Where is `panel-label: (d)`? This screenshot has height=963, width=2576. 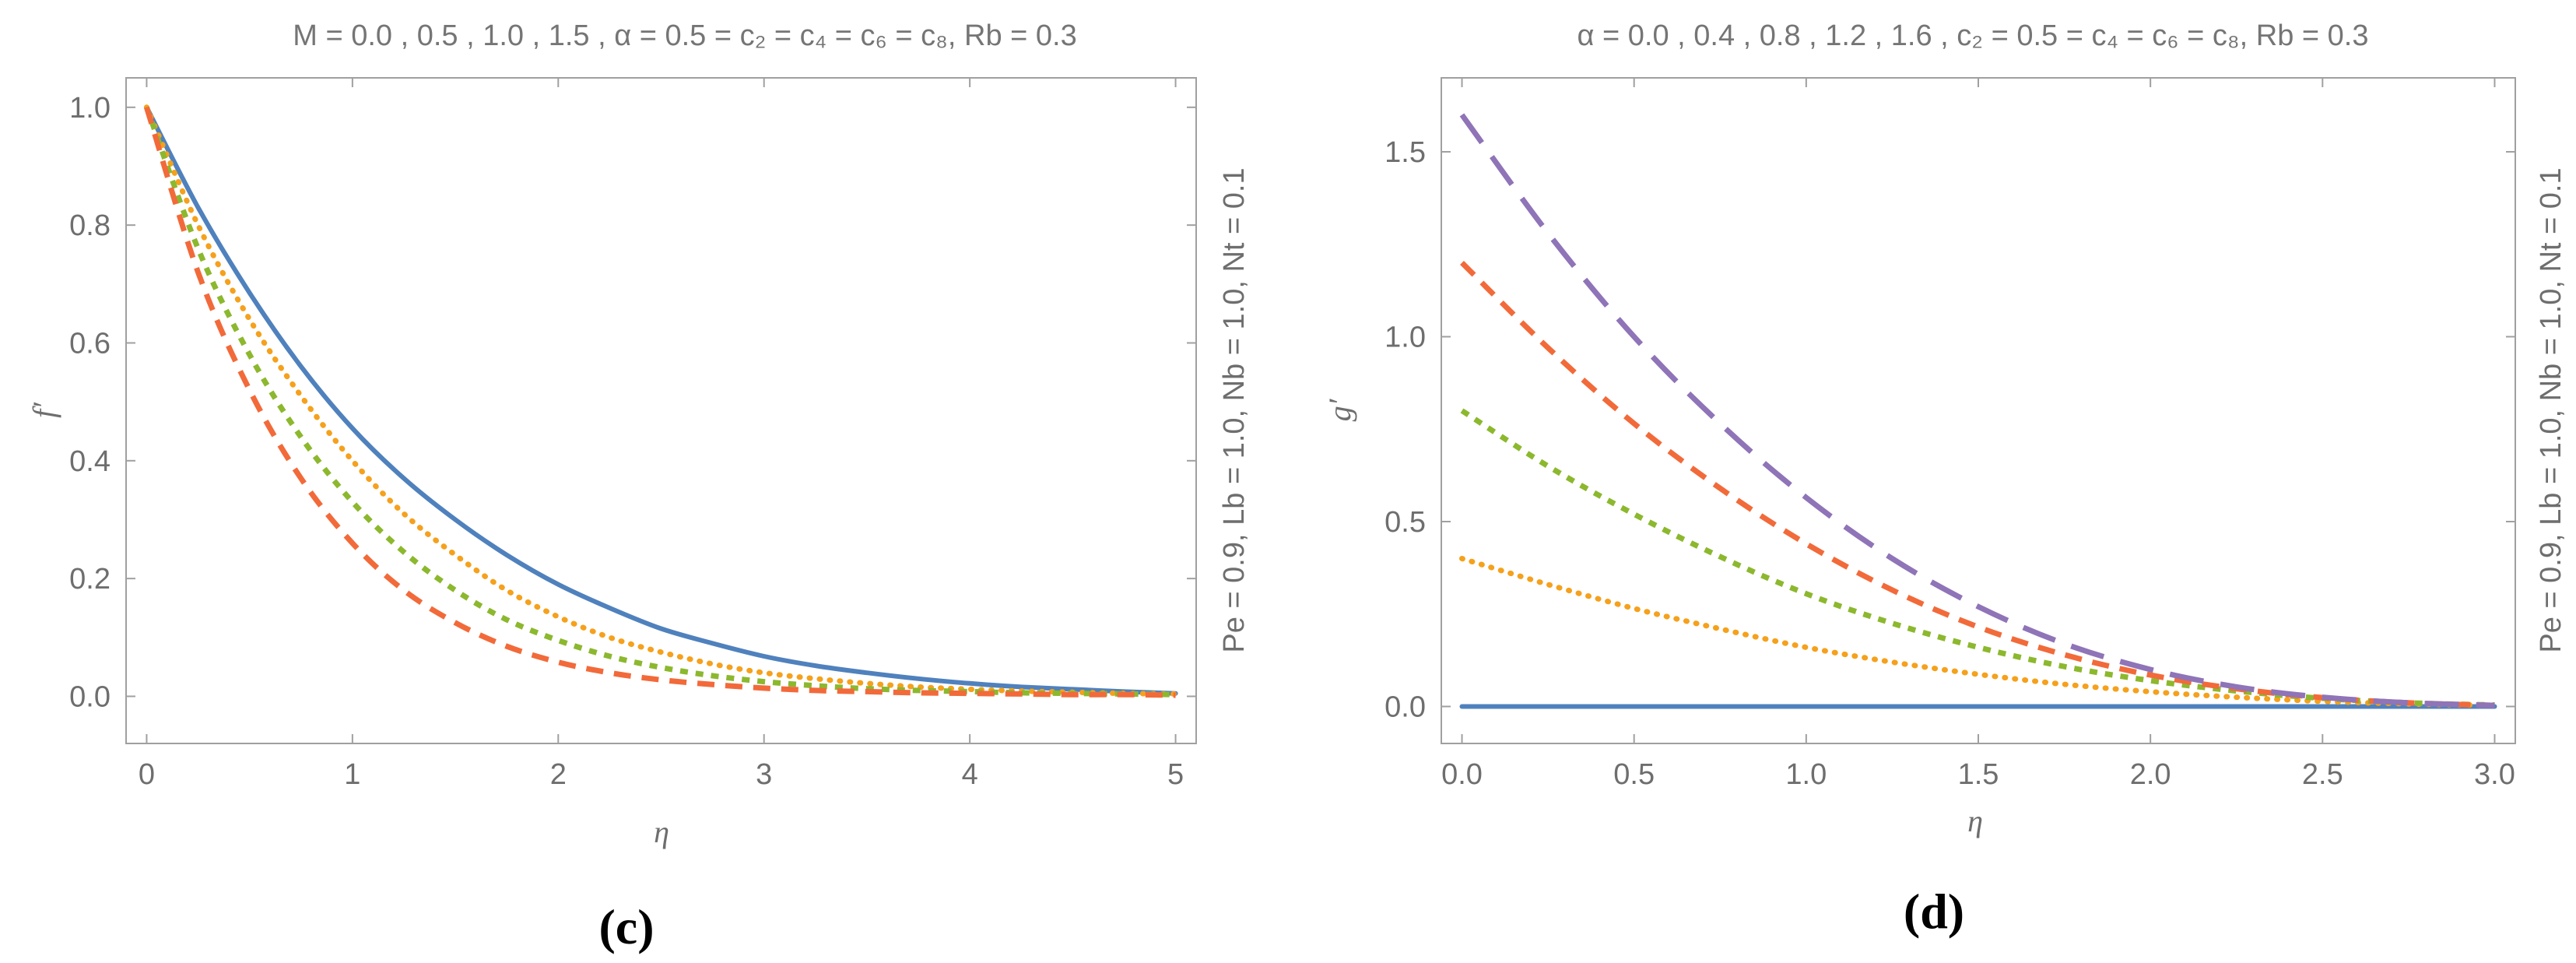 panel-label: (d) is located at coordinates (1934, 911).